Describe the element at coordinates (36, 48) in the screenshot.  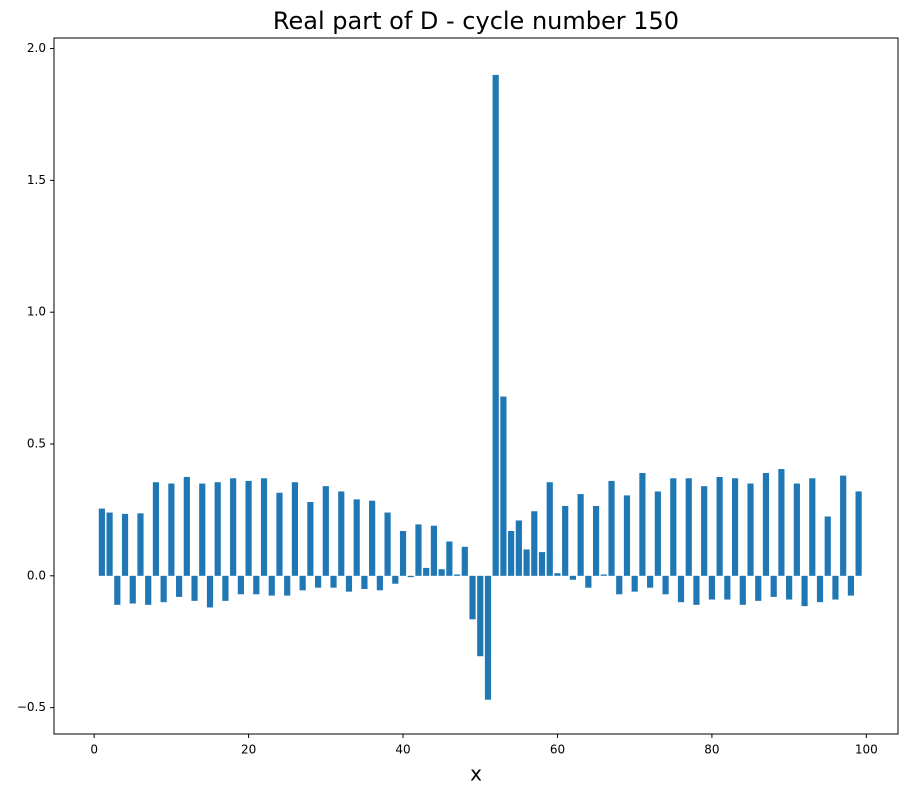
I see `y-tick-label: 2.0` at that location.